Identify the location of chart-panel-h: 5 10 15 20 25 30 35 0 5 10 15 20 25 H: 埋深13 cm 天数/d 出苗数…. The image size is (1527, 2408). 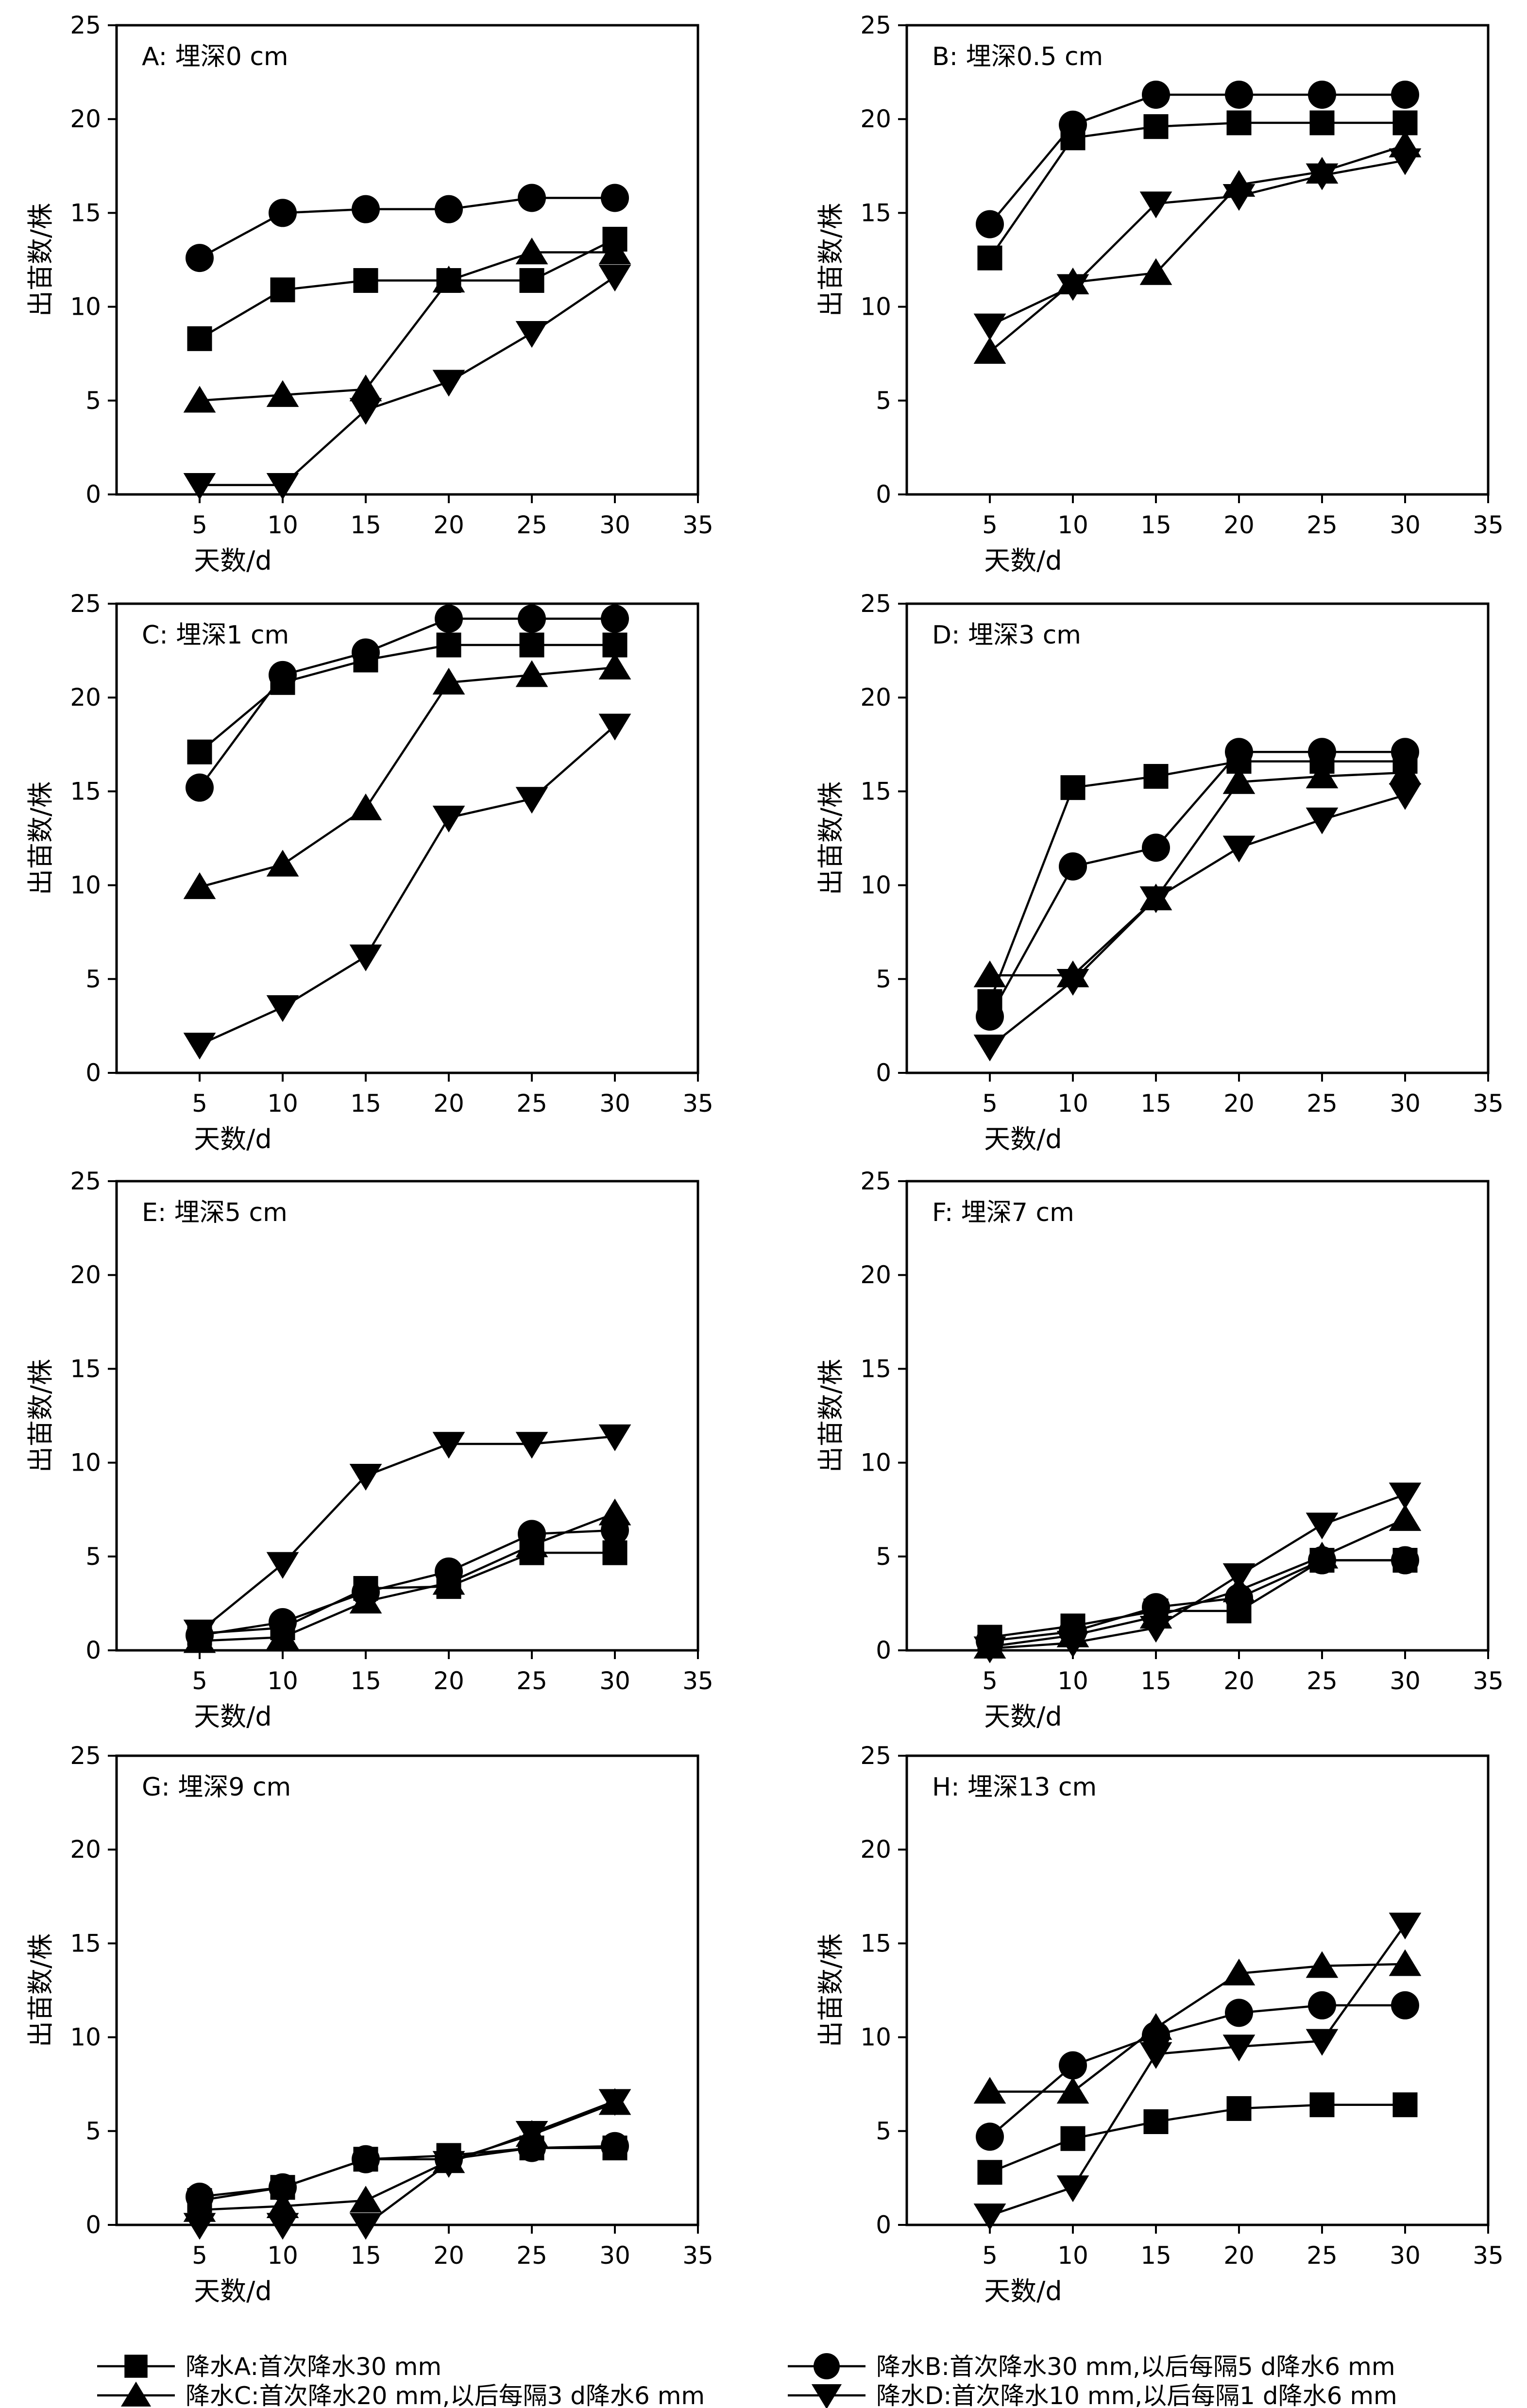
(1159, 2024).